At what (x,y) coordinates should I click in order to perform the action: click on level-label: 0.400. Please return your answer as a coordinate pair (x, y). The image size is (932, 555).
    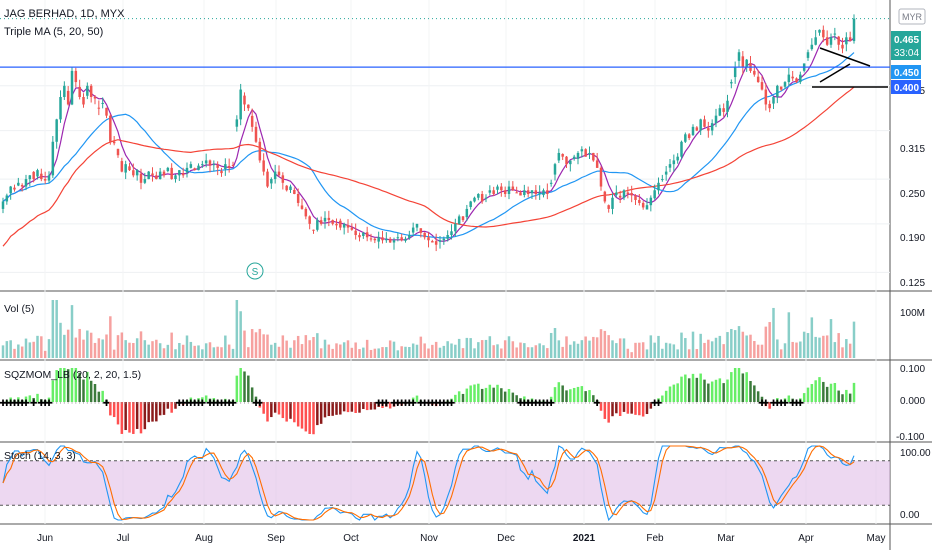
    Looking at the image, I should click on (906, 88).